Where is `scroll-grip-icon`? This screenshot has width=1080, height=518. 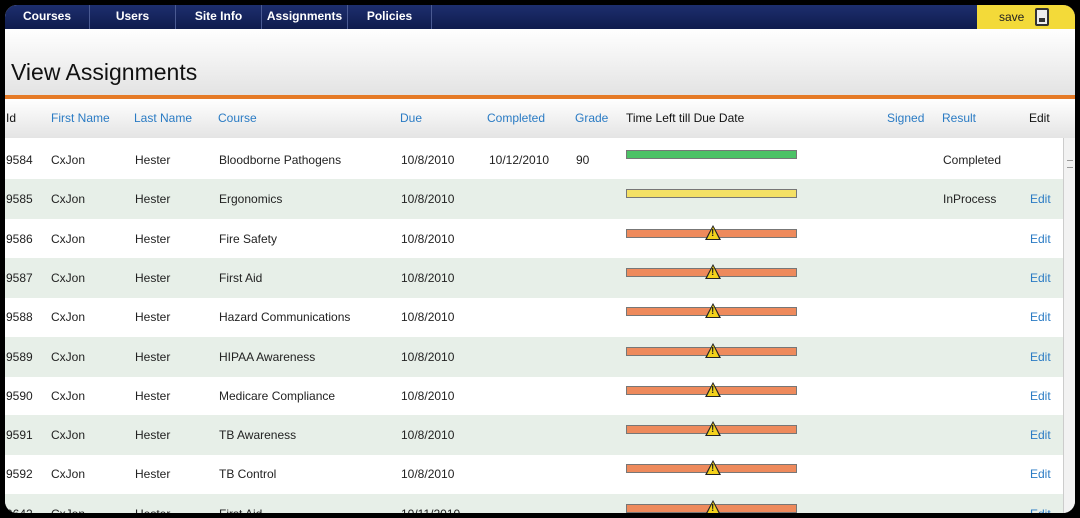
scroll-grip-icon is located at coordinates (1070, 164).